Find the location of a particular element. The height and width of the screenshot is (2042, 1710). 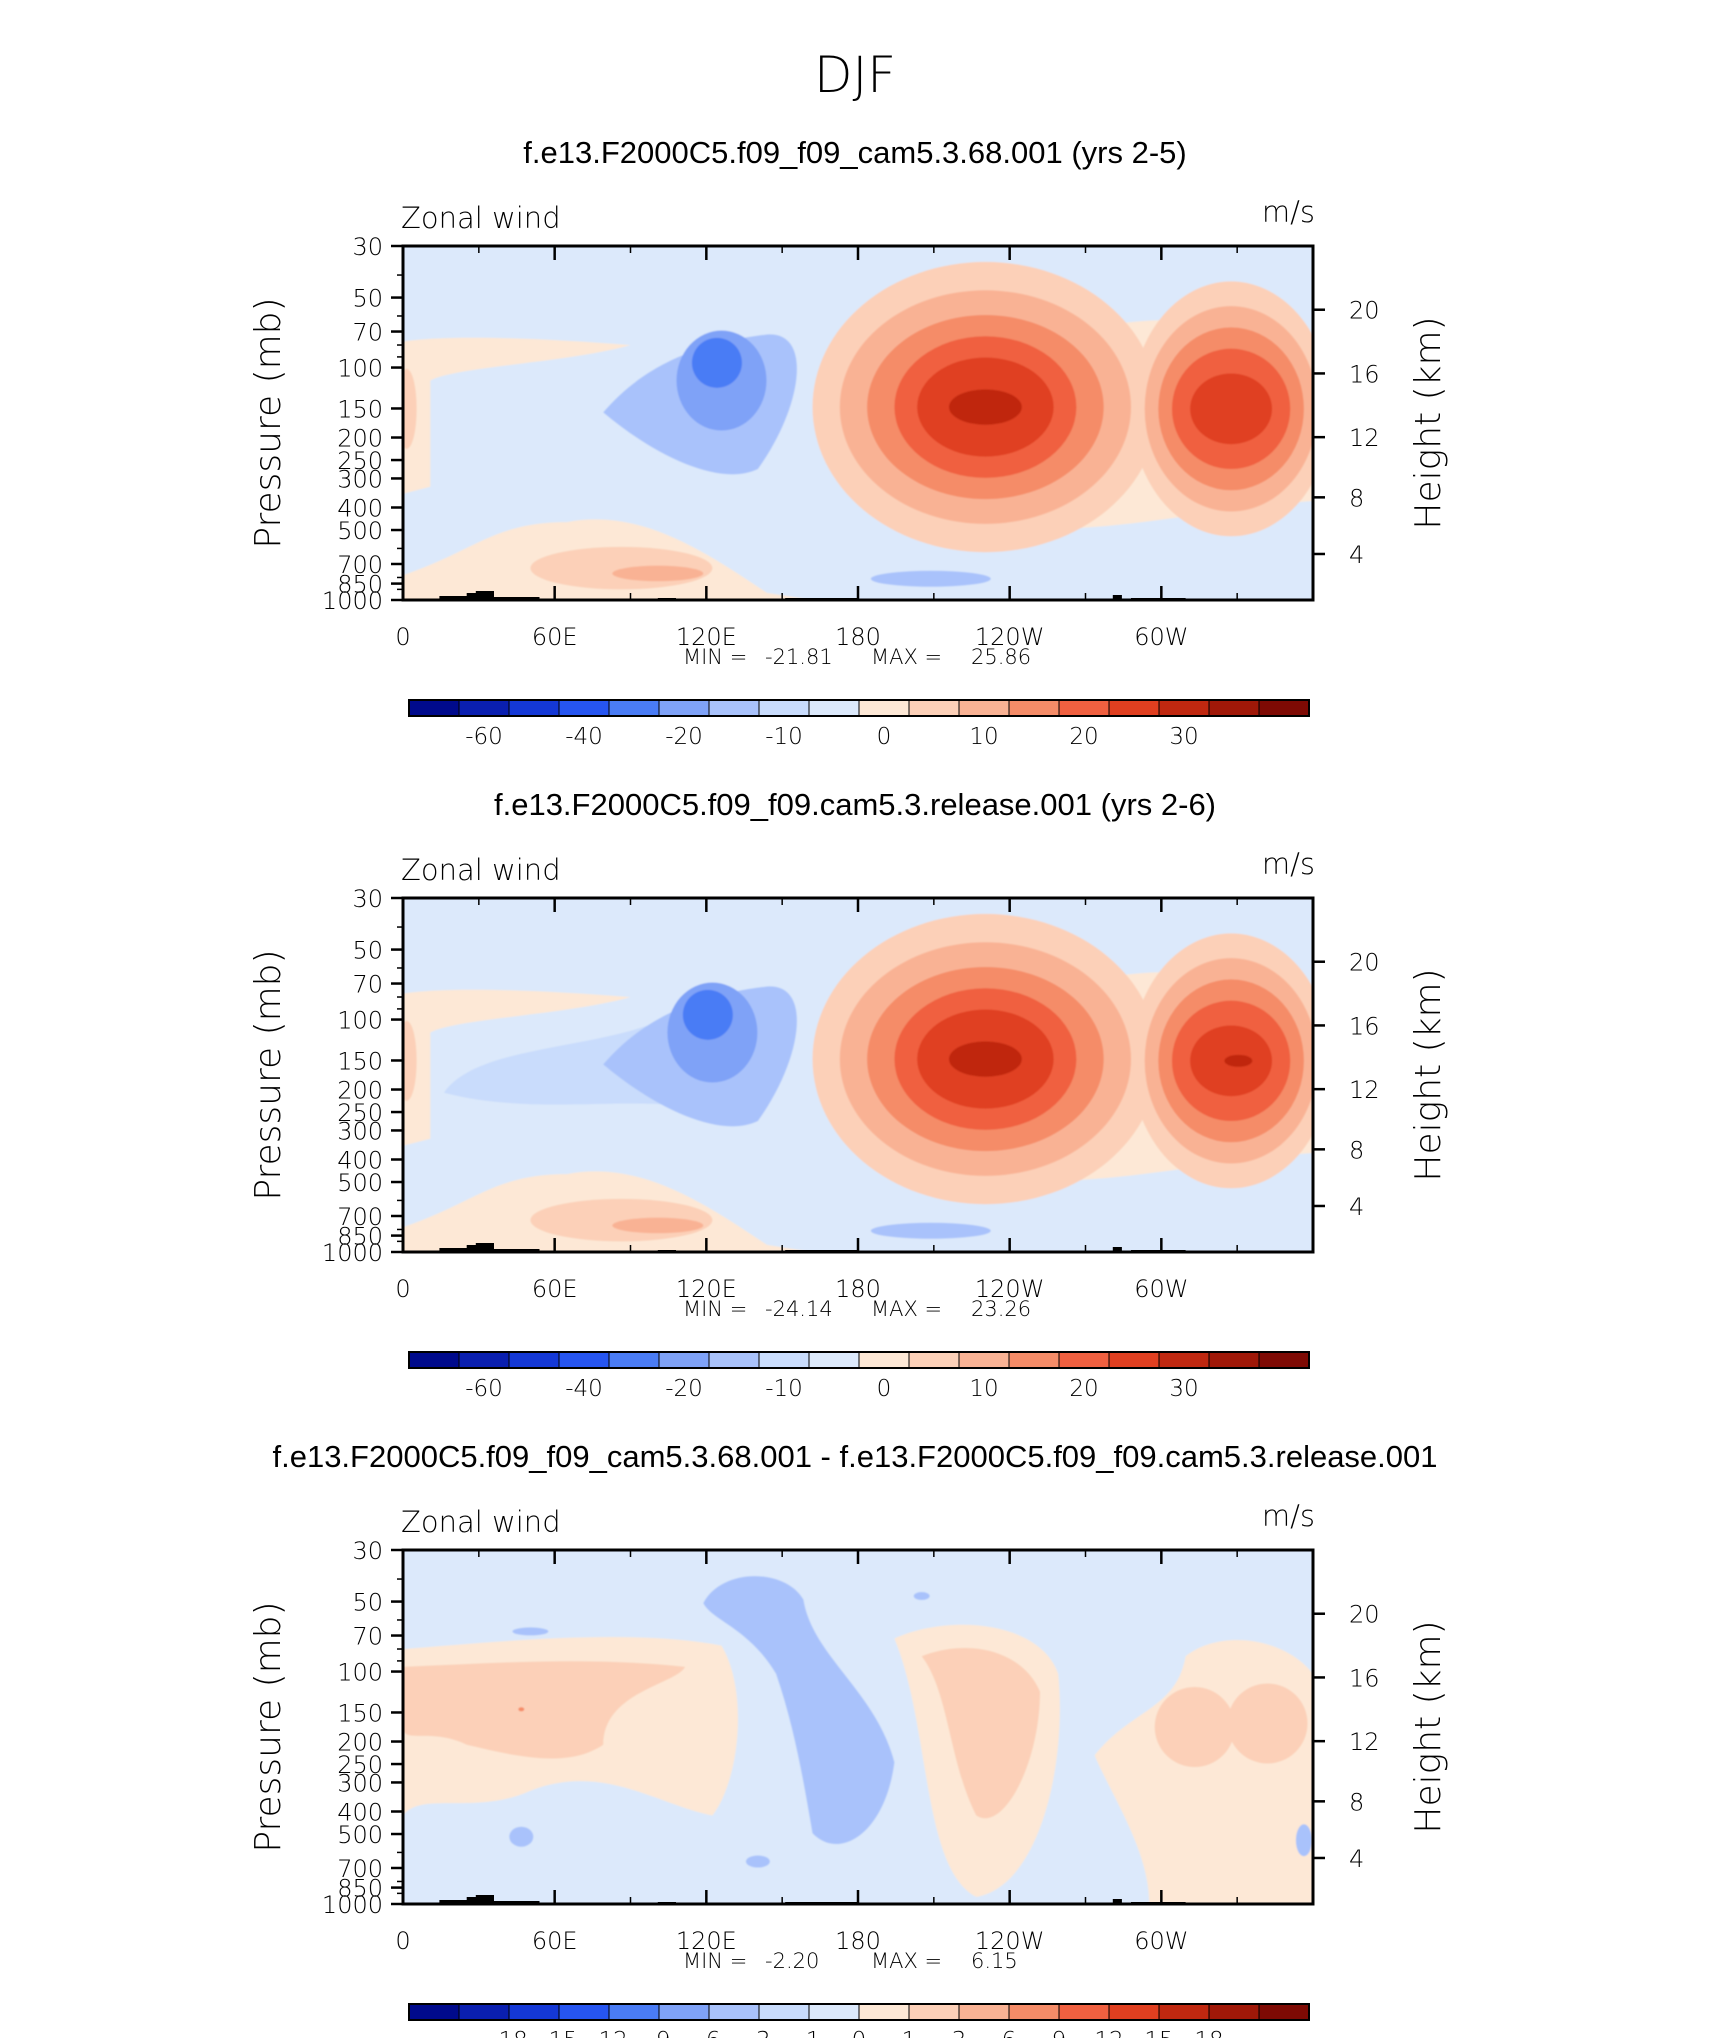

colorbar-label: 9 is located at coordinates (1059, 2033).